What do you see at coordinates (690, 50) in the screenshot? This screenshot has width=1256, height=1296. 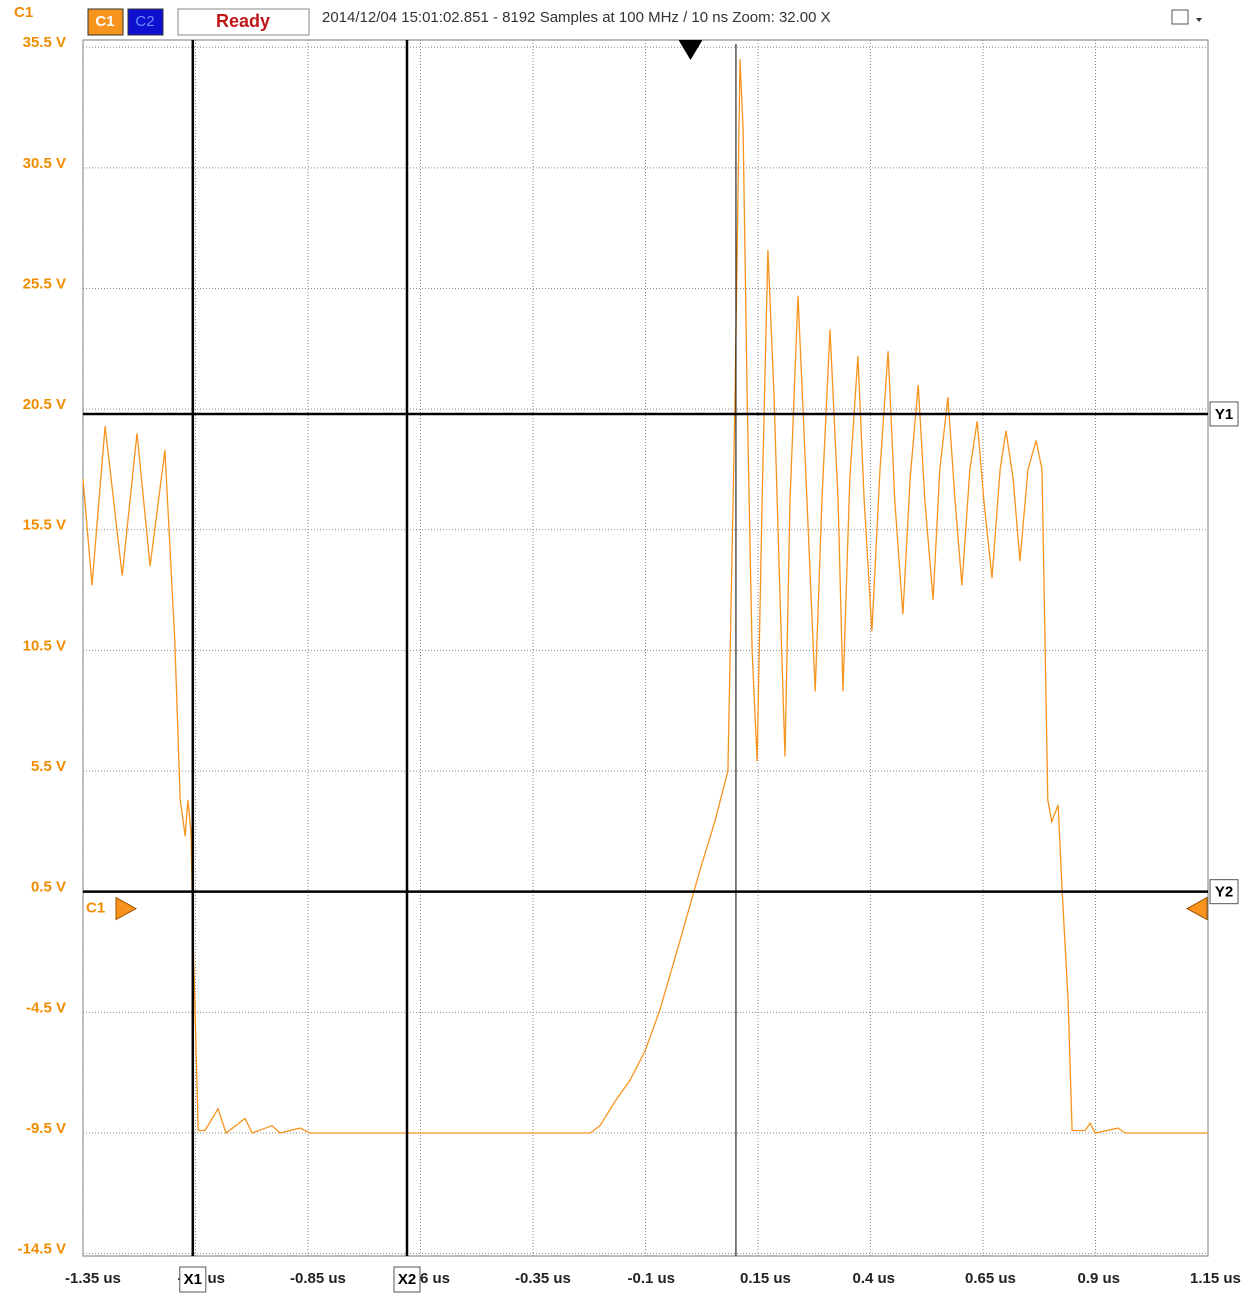 I see `trigger-marker` at bounding box center [690, 50].